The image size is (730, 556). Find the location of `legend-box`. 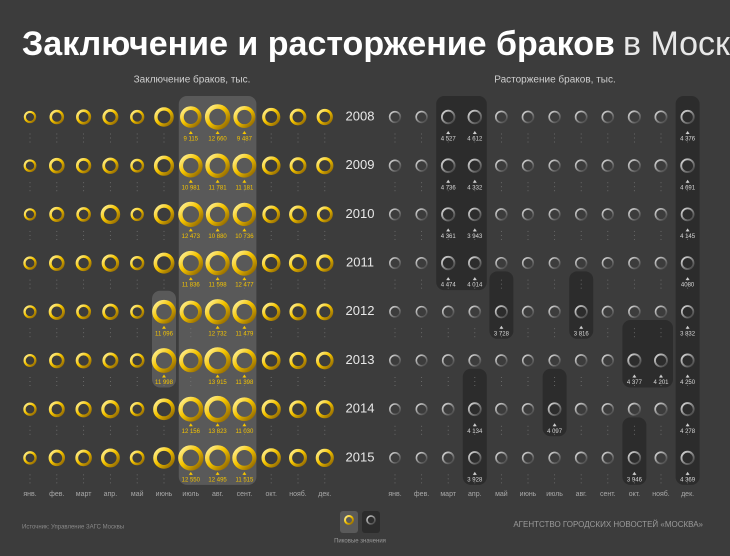

legend-box is located at coordinates (371, 522).